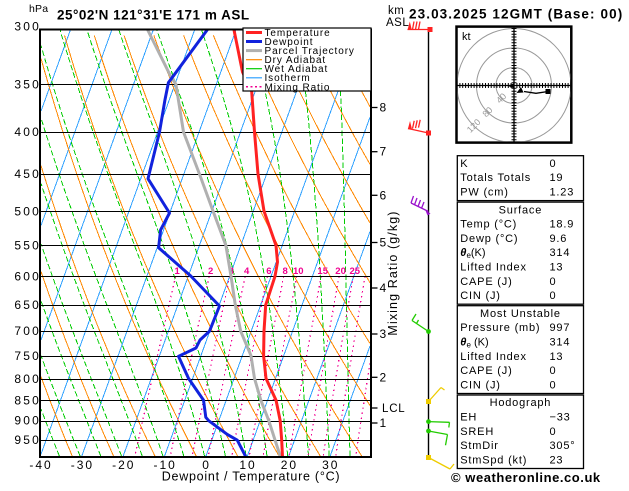 This screenshot has width=629, height=491. I want to click on svg-text: Dry Adiabat, so click(296, 60).